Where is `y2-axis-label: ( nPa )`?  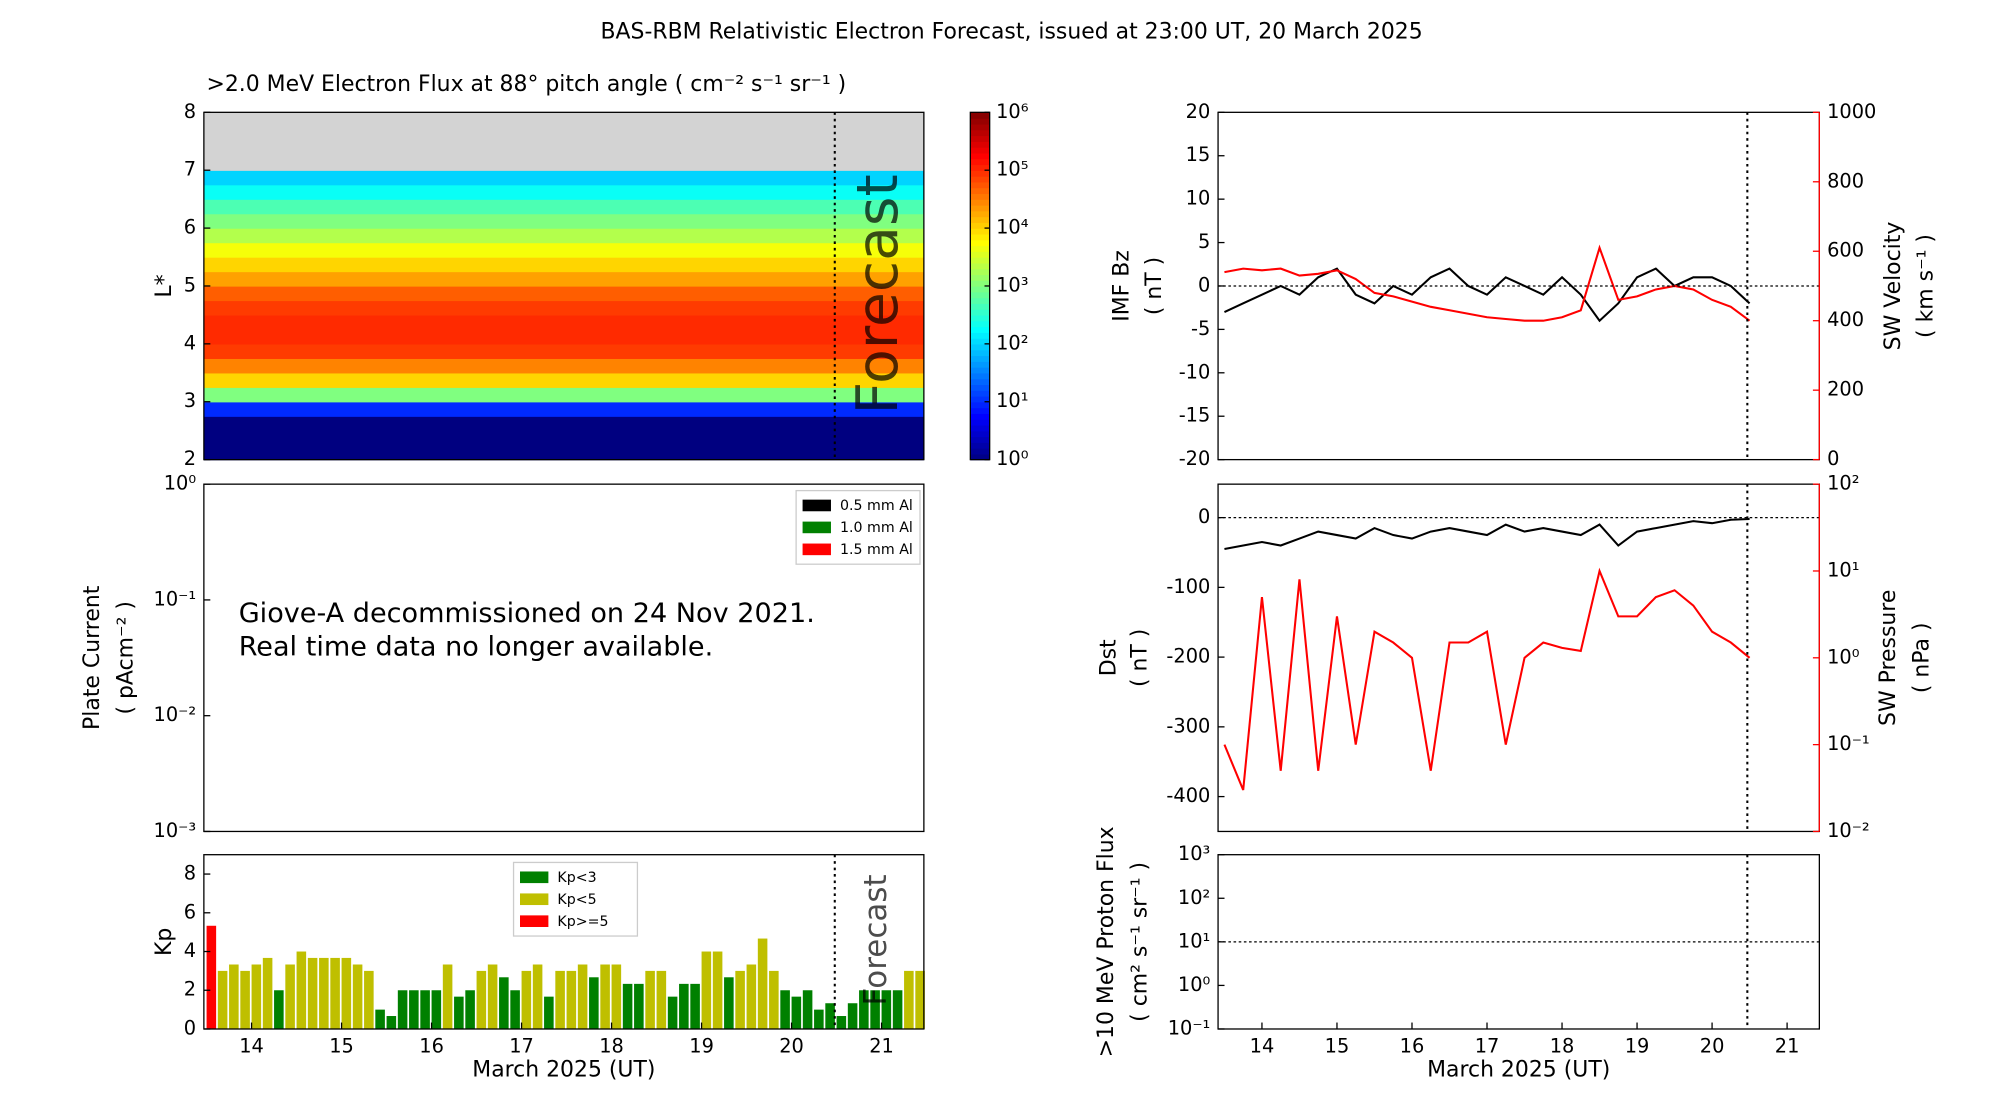 y2-axis-label: ( nPa ) is located at coordinates (1922, 657).